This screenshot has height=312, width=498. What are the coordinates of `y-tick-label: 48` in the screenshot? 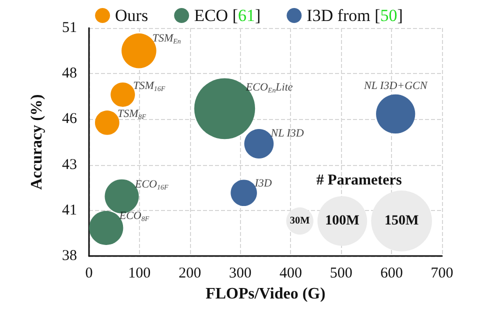 It's located at (69, 74).